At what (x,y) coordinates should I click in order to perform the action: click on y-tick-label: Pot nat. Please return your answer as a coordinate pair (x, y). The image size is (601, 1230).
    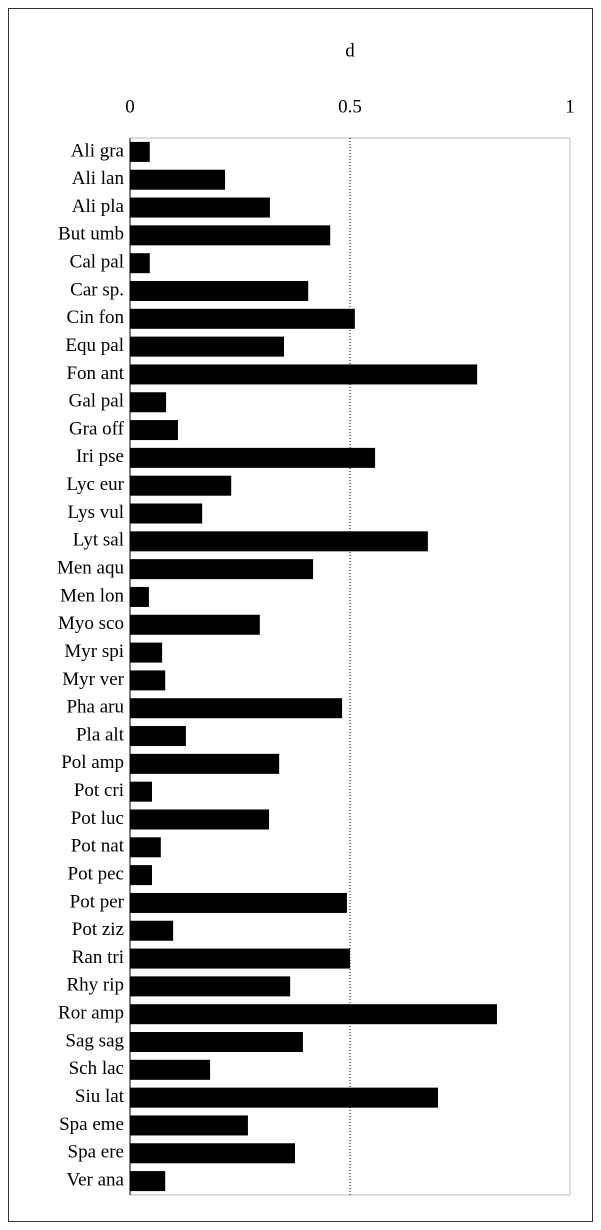
    Looking at the image, I should click on (98, 846).